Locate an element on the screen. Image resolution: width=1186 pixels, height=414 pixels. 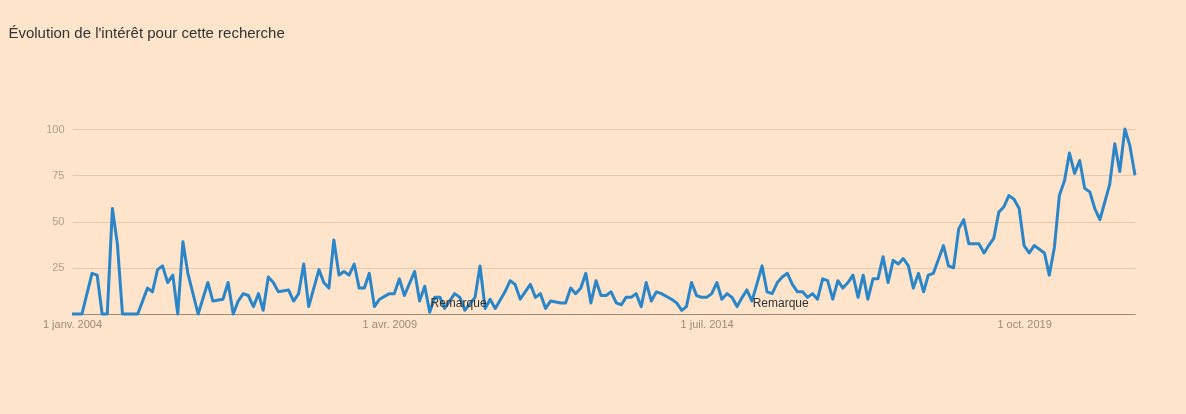
y-tick-label: 75 is located at coordinates (58, 174).